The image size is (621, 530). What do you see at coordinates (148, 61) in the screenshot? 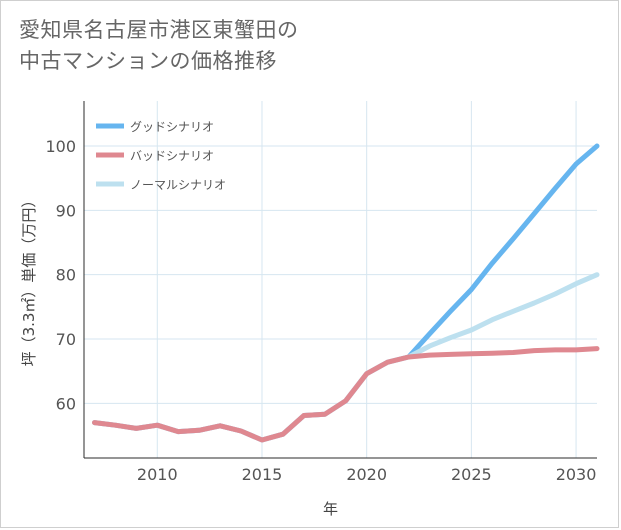
I see `chart-title-line-2: 中古マンションの価格推移` at bounding box center [148, 61].